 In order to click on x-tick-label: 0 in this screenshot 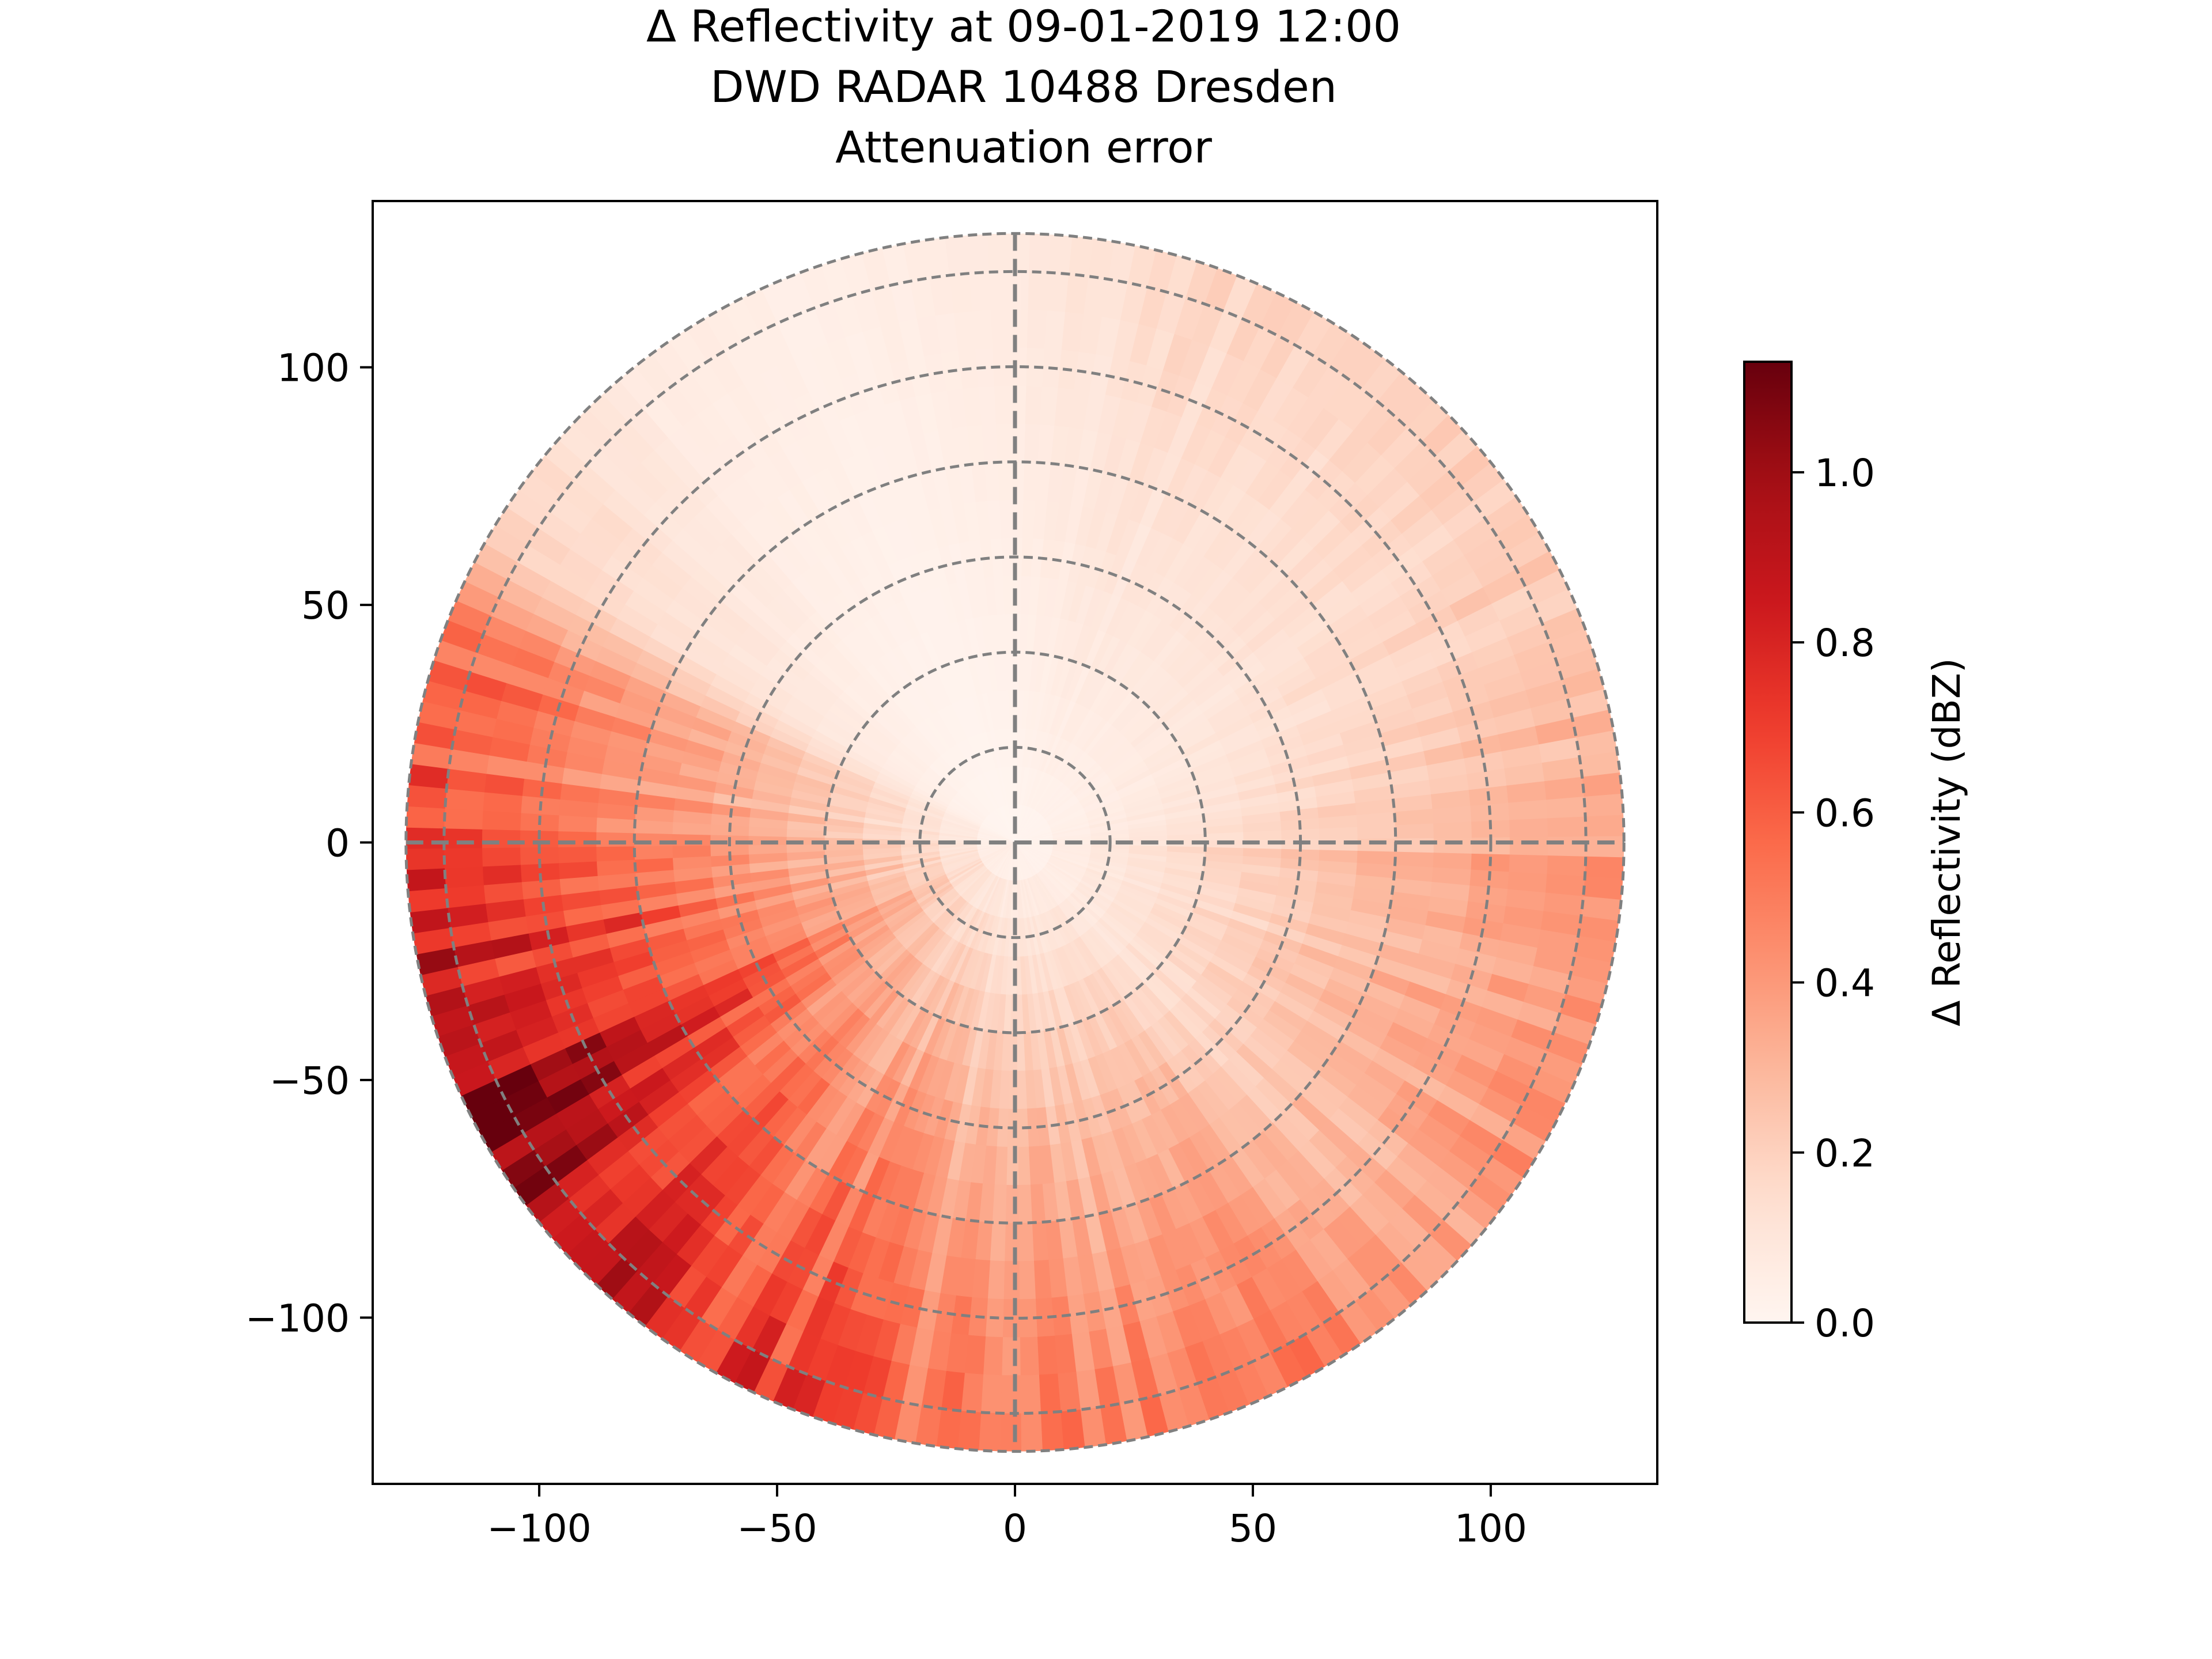, I will do `click(1015, 1528)`.